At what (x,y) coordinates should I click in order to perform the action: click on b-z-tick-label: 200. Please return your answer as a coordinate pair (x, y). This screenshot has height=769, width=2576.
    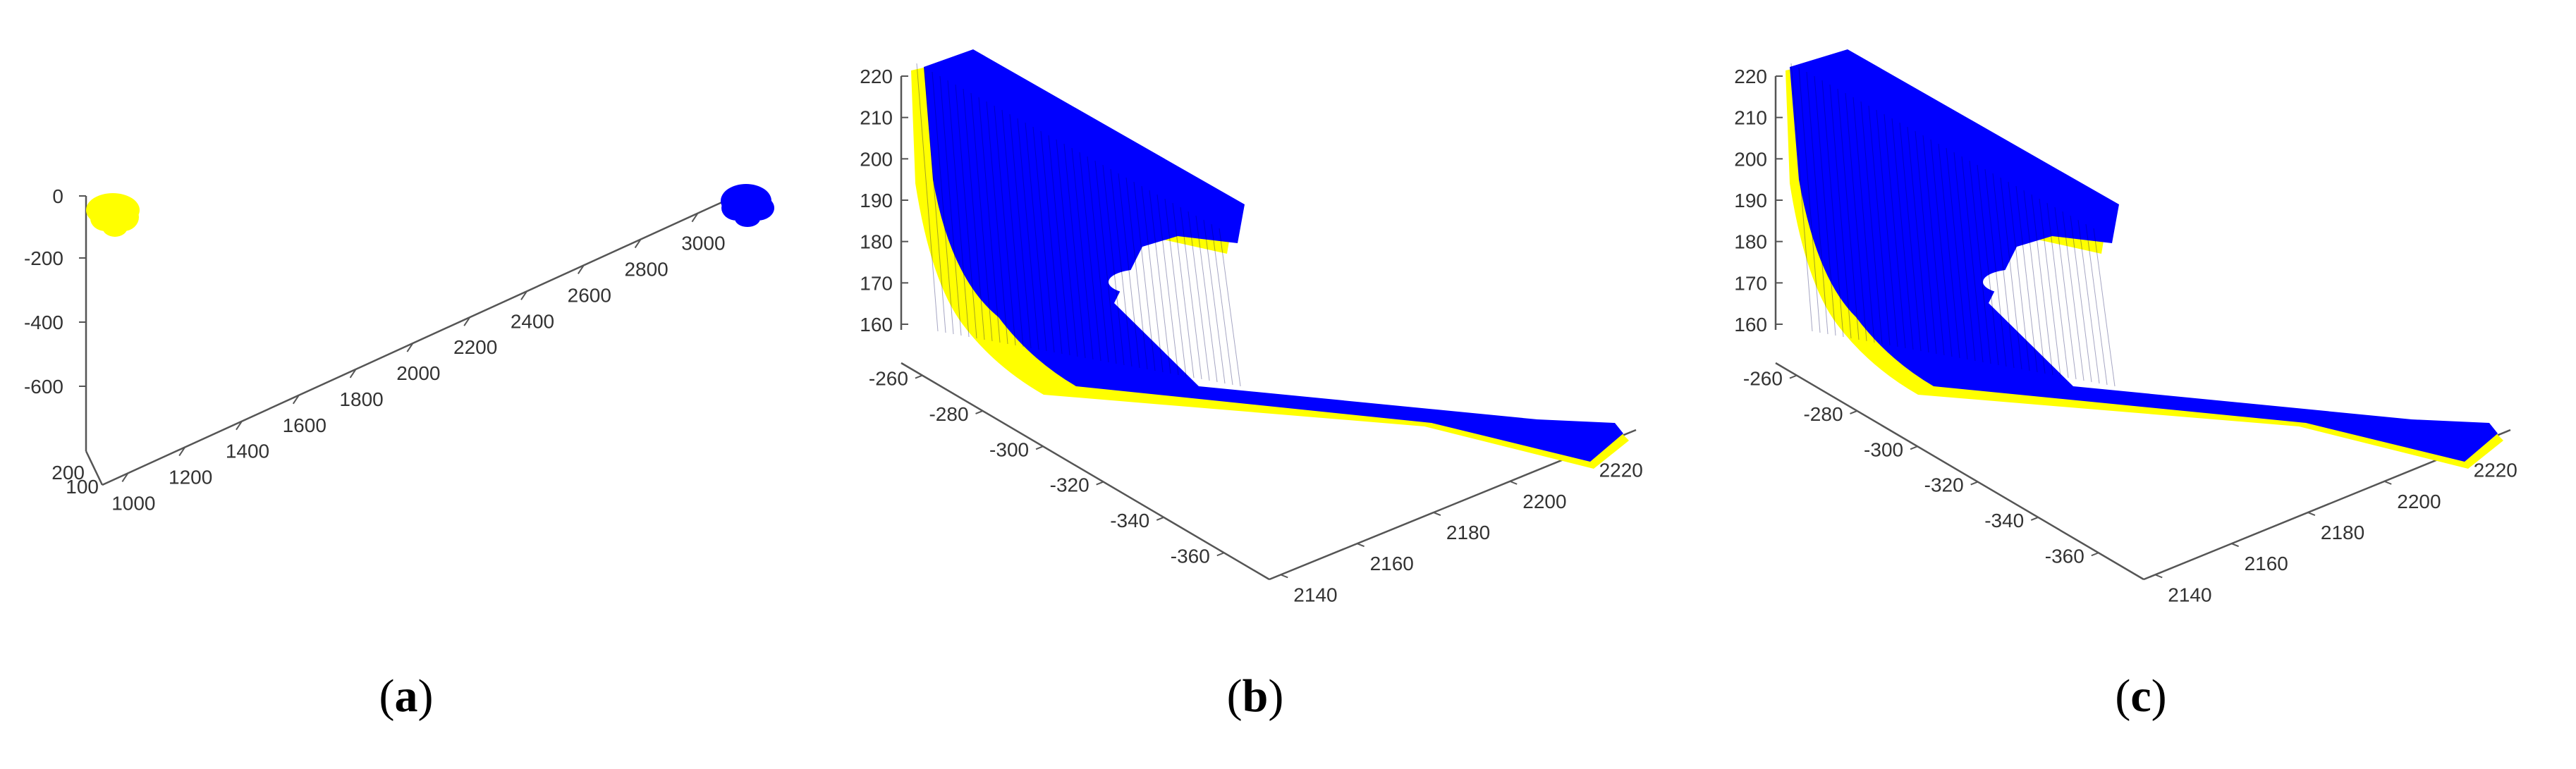
    Looking at the image, I should click on (877, 159).